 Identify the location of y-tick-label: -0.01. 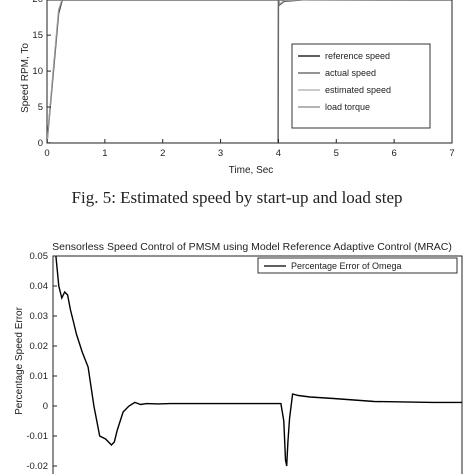
(37, 436).